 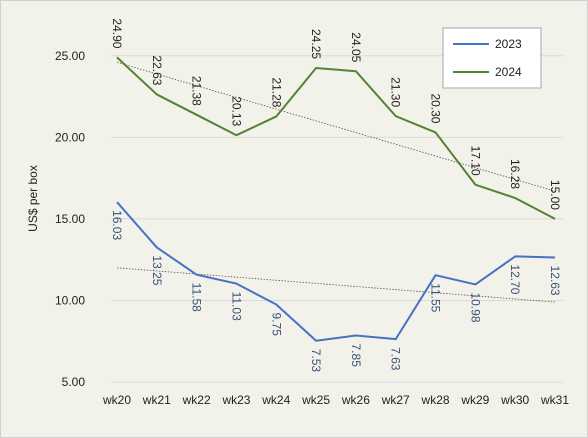 I want to click on data-label-2023: 12.63, so click(x=555, y=281).